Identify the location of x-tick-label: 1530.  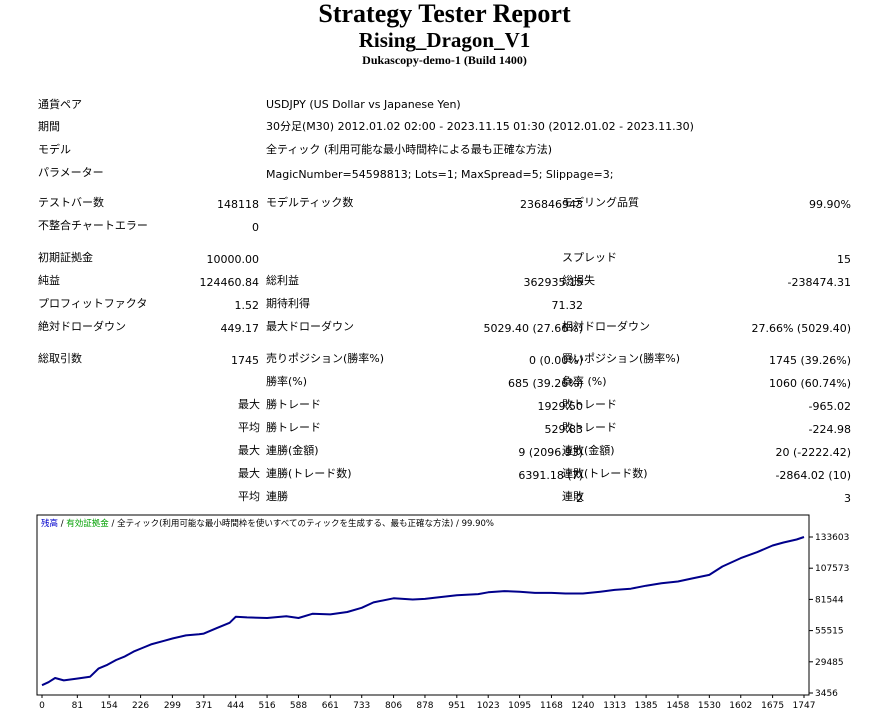
(709, 706).